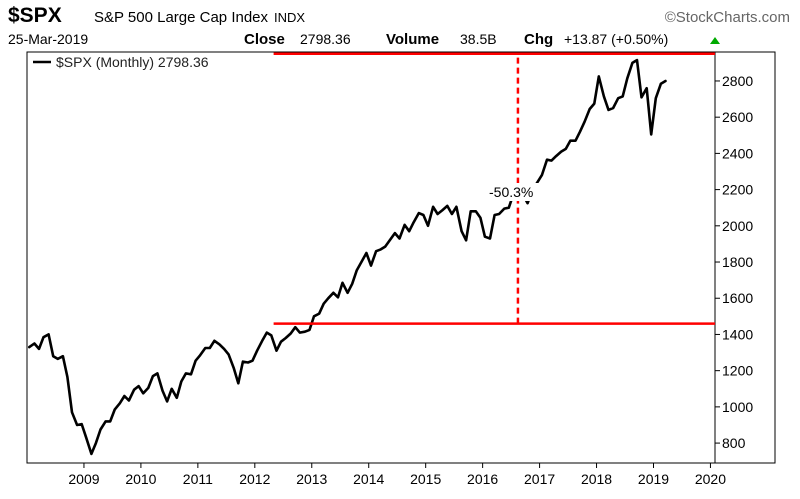 The width and height of the screenshot is (800, 499). Describe the element at coordinates (425, 479) in the screenshot. I see `x-tick-label: 2015` at that location.